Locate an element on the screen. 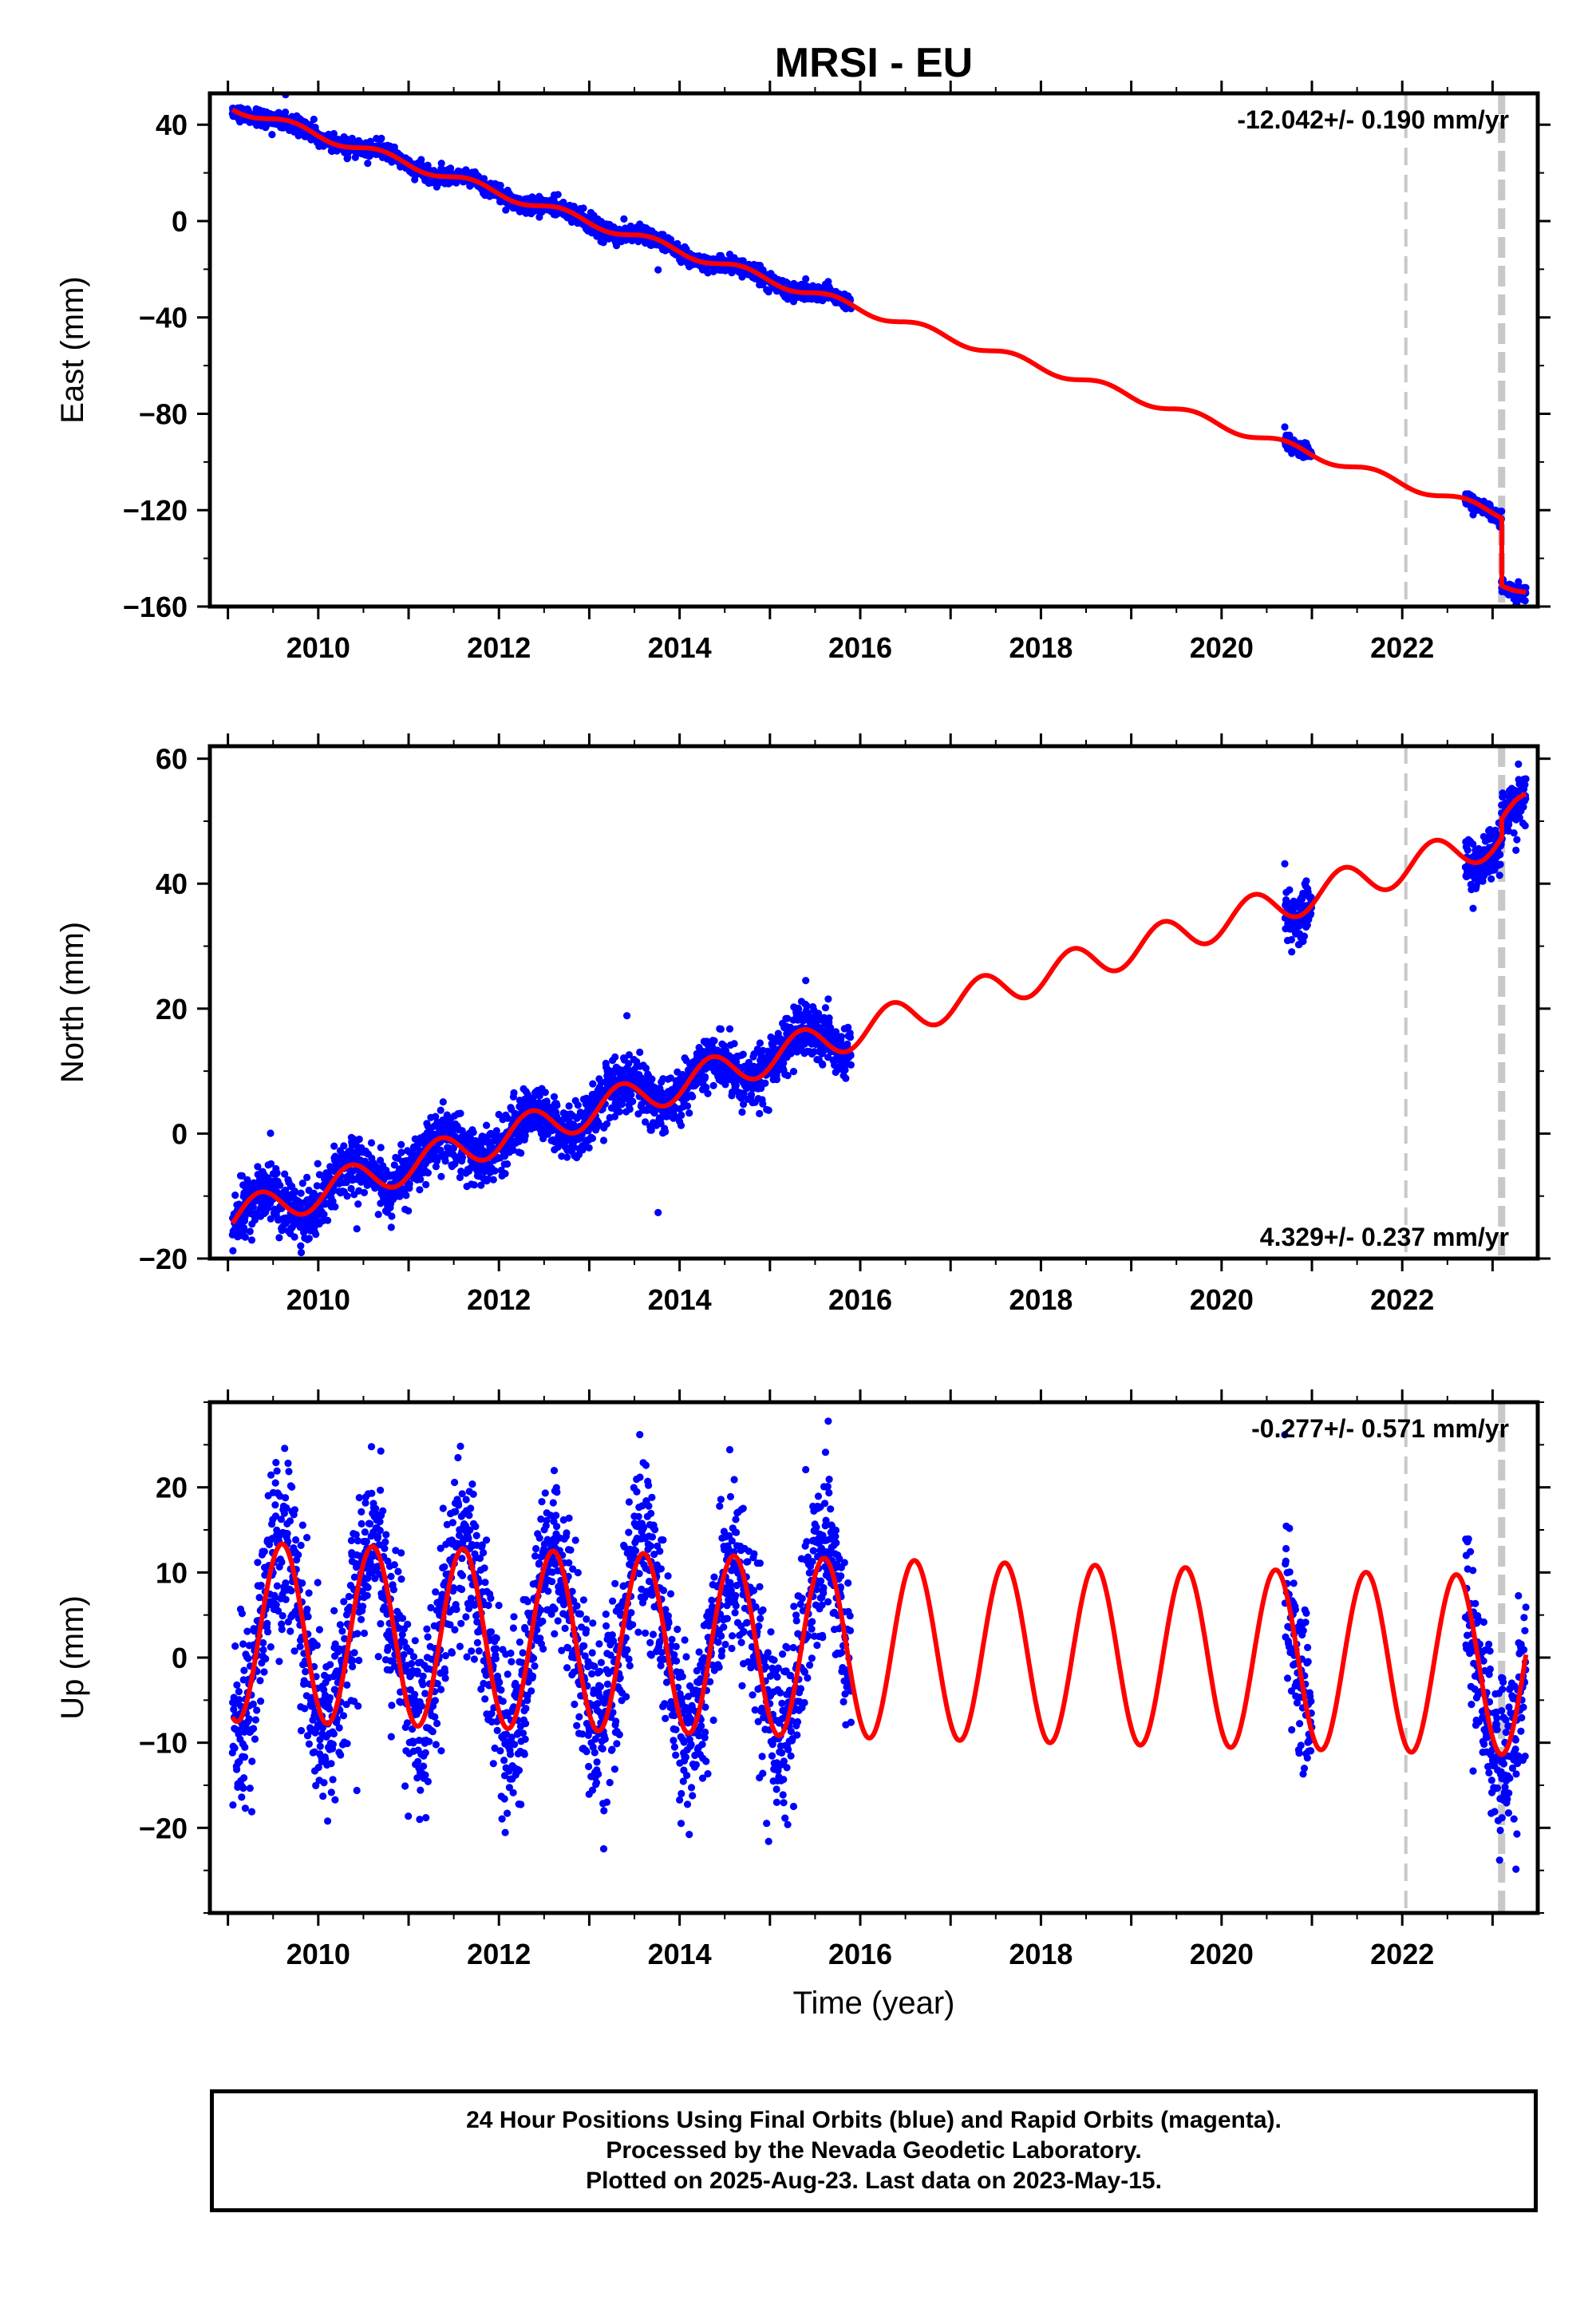 This screenshot has height=2316, width=1596. x-tick-label: 2010 is located at coordinates (318, 647).